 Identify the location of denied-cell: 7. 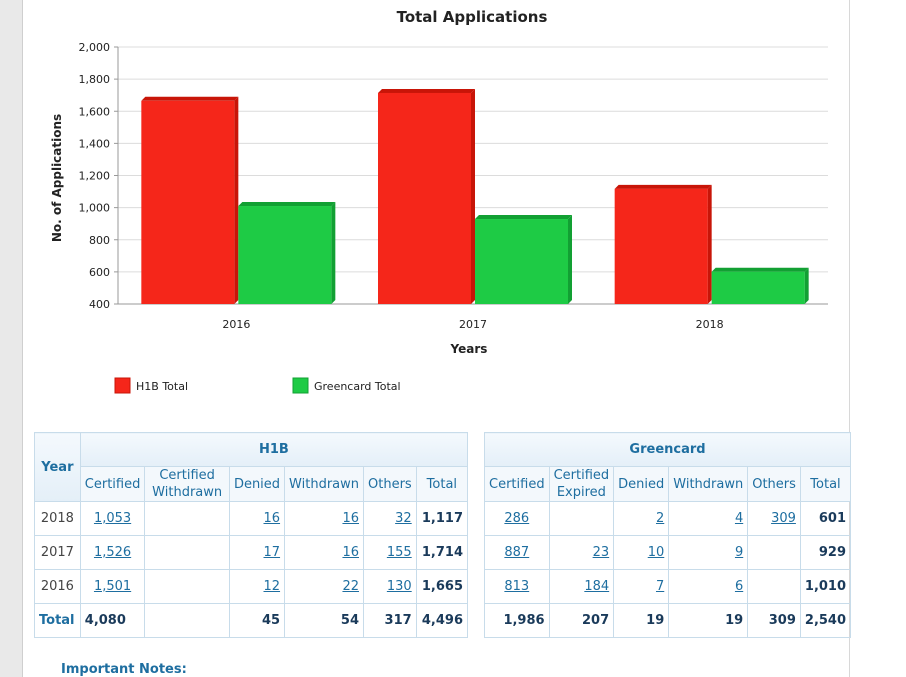
(641, 586).